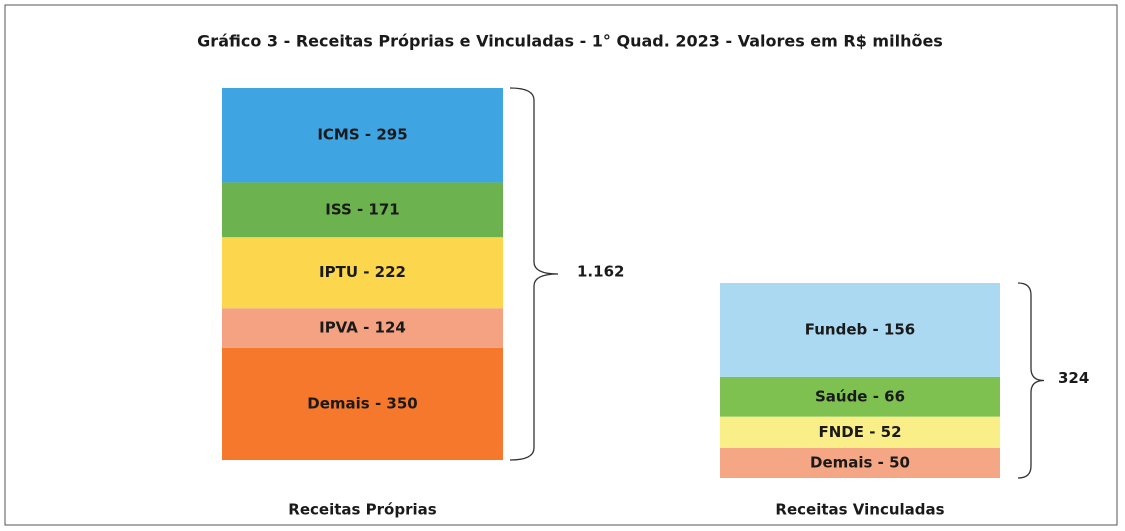 Image resolution: width=1125 pixels, height=531 pixels. Describe the element at coordinates (362, 510) in the screenshot. I see `category-label: Receitas Próprias` at that location.